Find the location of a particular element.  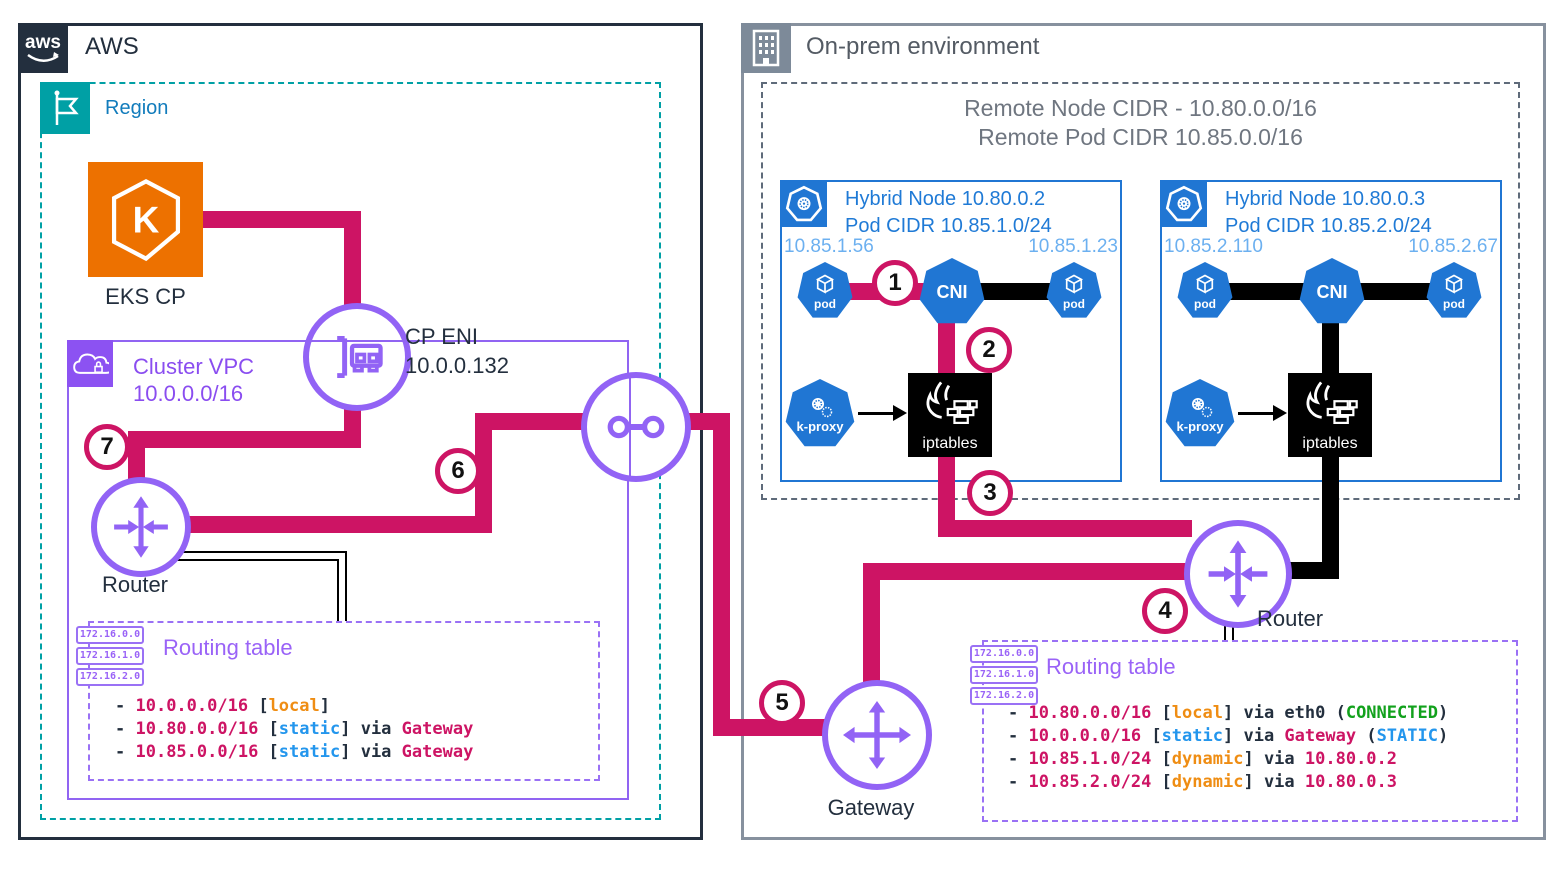

vpc-label: Cluster VPC 10.0.0.0/16 is located at coordinates (193, 380).